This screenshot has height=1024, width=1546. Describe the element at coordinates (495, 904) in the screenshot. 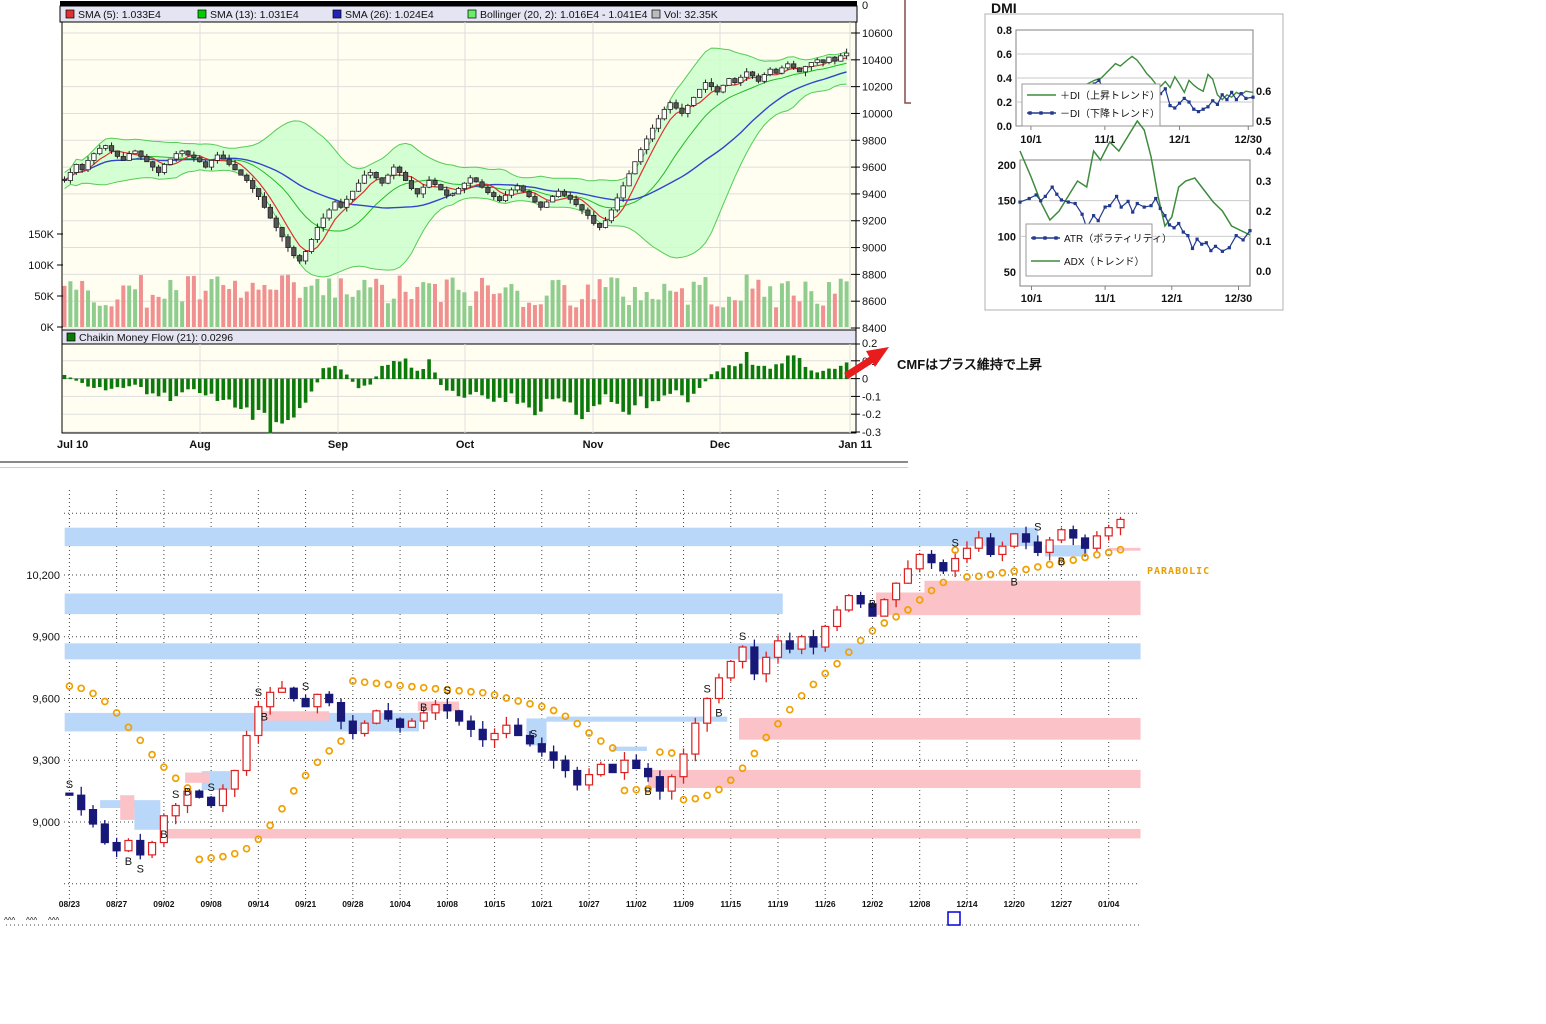

I see `svg-text: 10/15` at that location.